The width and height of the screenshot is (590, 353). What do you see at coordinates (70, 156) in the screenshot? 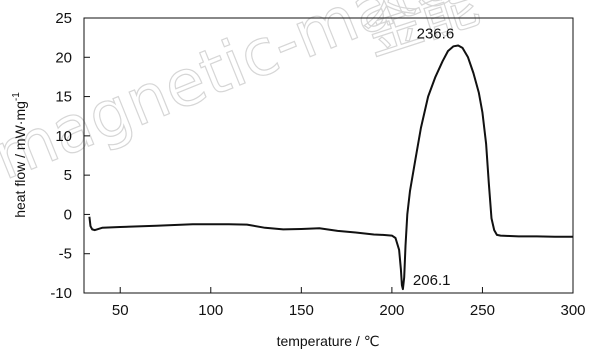
I see `y-axis-ticks: -10 -5 0 5 10 15 20 25` at bounding box center [70, 156].